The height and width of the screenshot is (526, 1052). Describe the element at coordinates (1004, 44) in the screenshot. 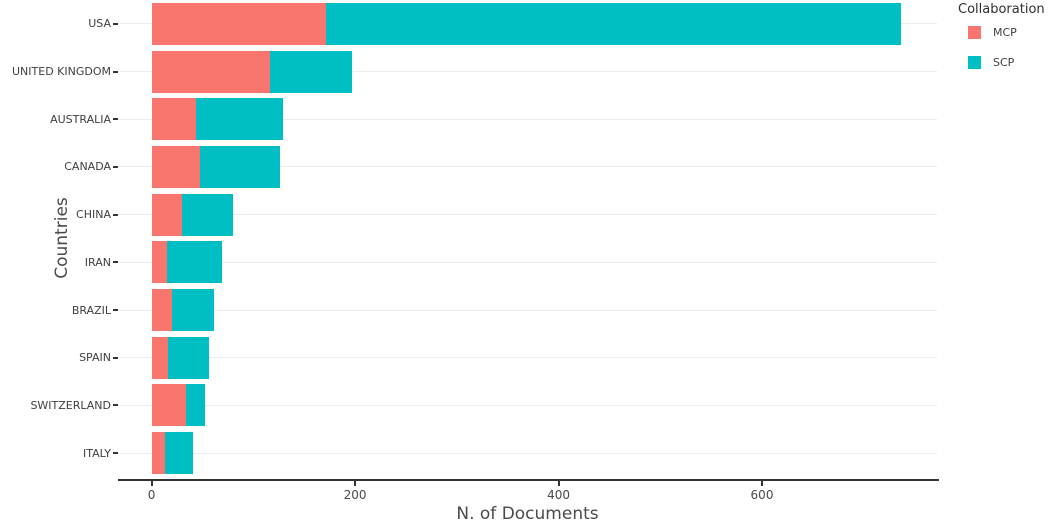

I see `legend: Collaboration MCP SCP` at that location.